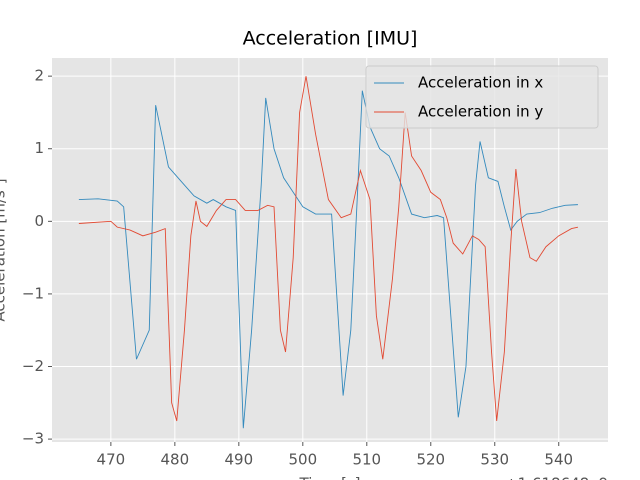 The width and height of the screenshot is (640, 480). What do you see at coordinates (430, 460) in the screenshot?
I see `x-tick-label: 520` at bounding box center [430, 460].